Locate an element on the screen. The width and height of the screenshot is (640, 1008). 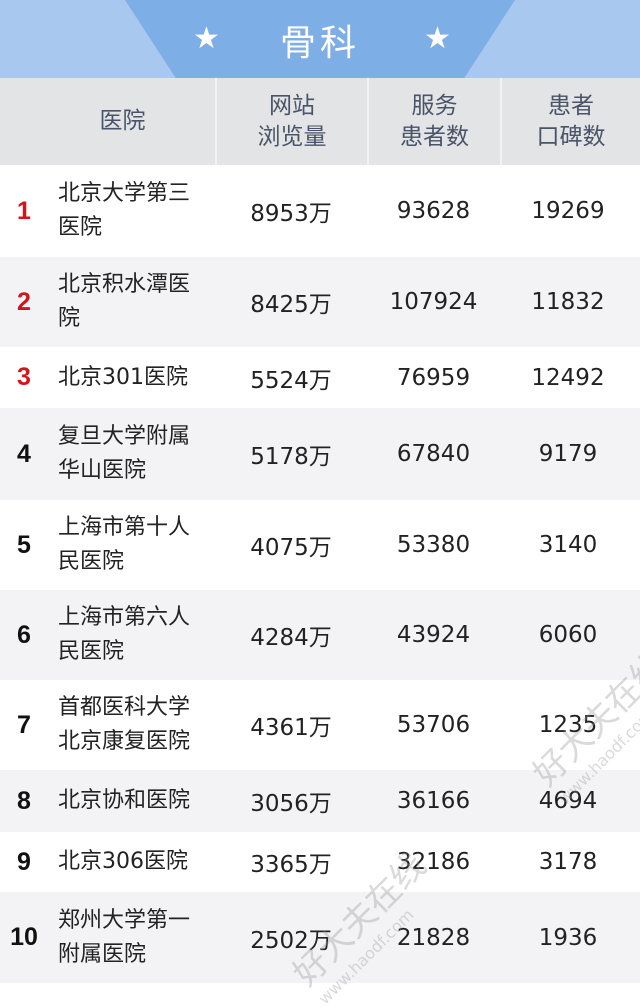
rank-number: 1 is located at coordinates (24, 210).